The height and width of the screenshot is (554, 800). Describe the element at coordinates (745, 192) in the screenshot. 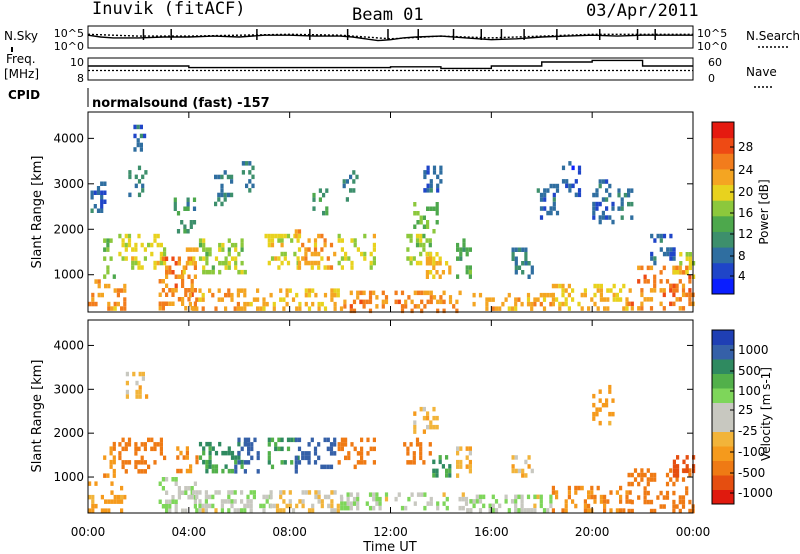

I see `colorbar-label: 20` at that location.